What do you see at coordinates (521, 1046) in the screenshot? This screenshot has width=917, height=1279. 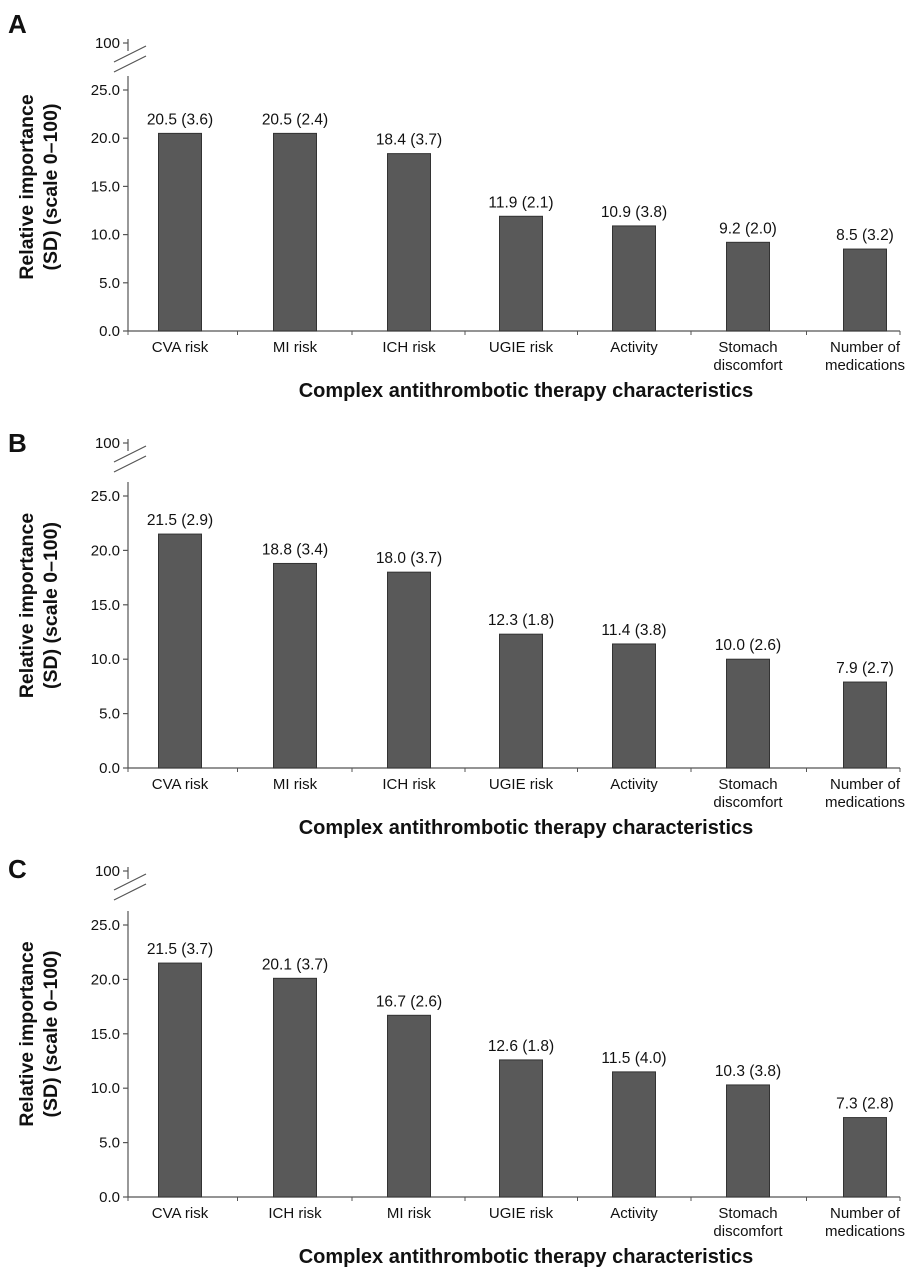 I see `data-label: 12.6 (1.8)` at bounding box center [521, 1046].